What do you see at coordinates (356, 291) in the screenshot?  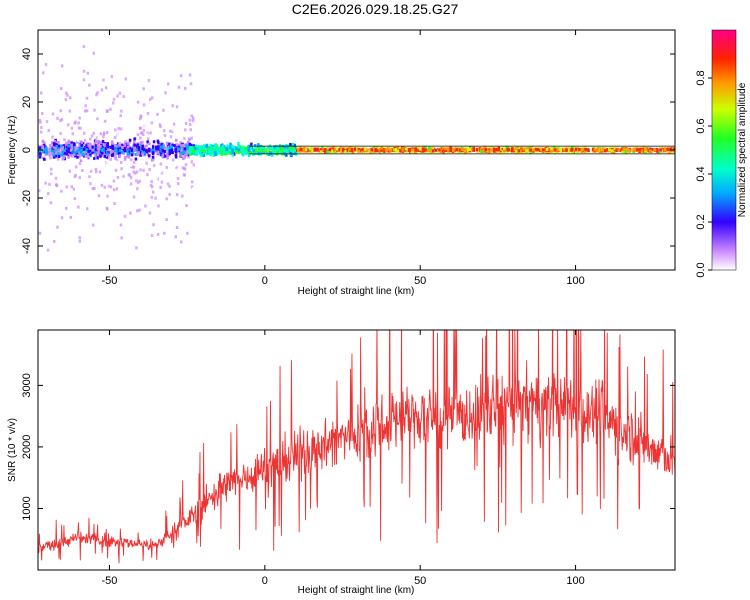 I see `spectrogram-x-label: Height of straight line (km)` at bounding box center [356, 291].